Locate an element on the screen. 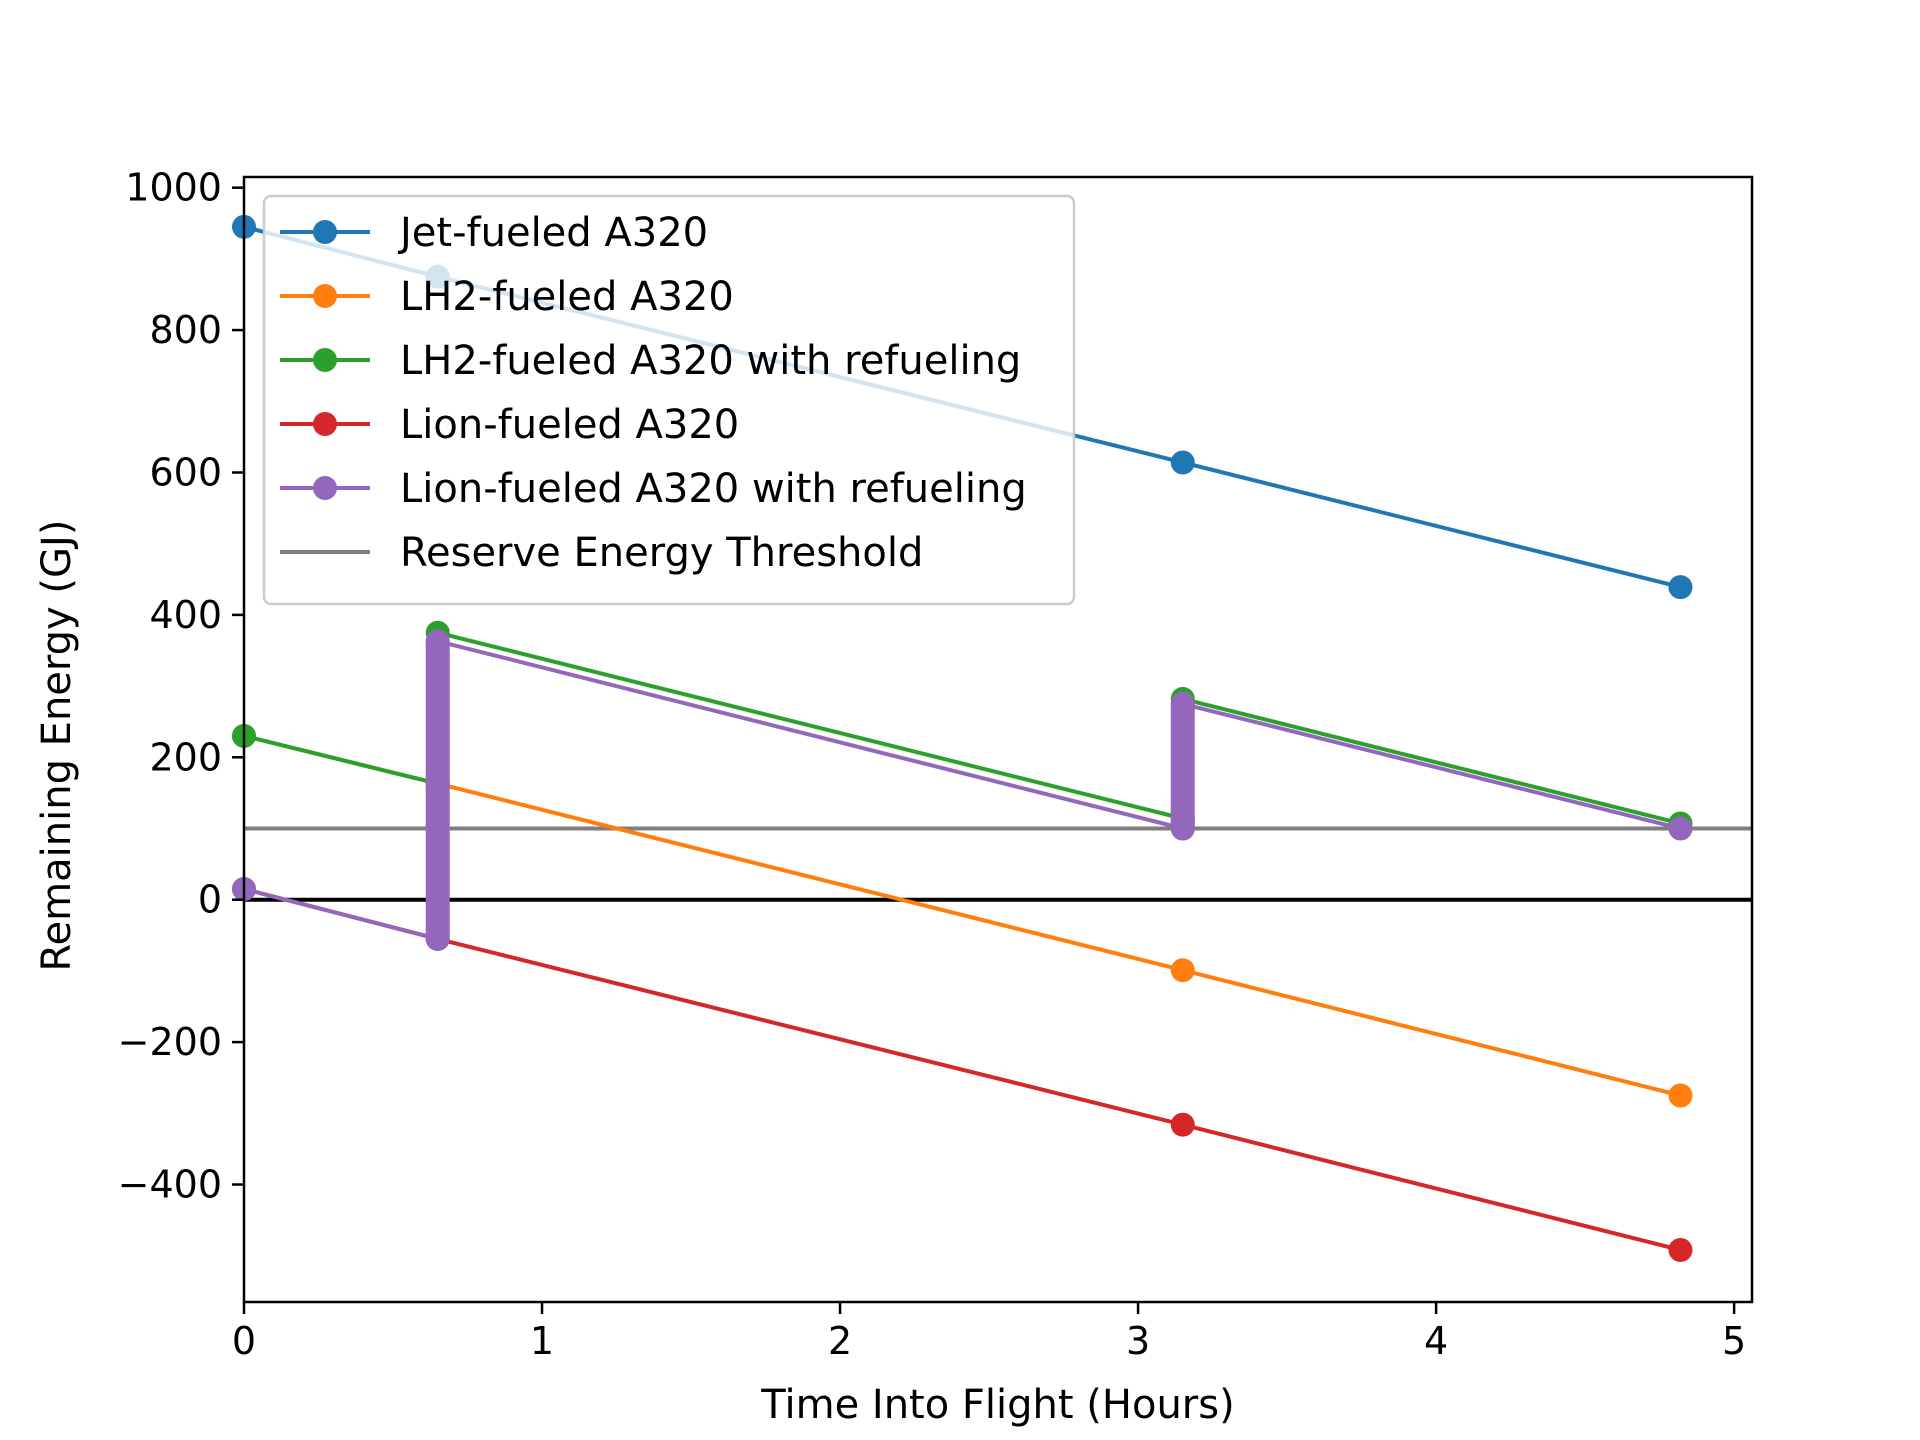 The width and height of the screenshot is (1920, 1440). legend-box is located at coordinates (669, 400).